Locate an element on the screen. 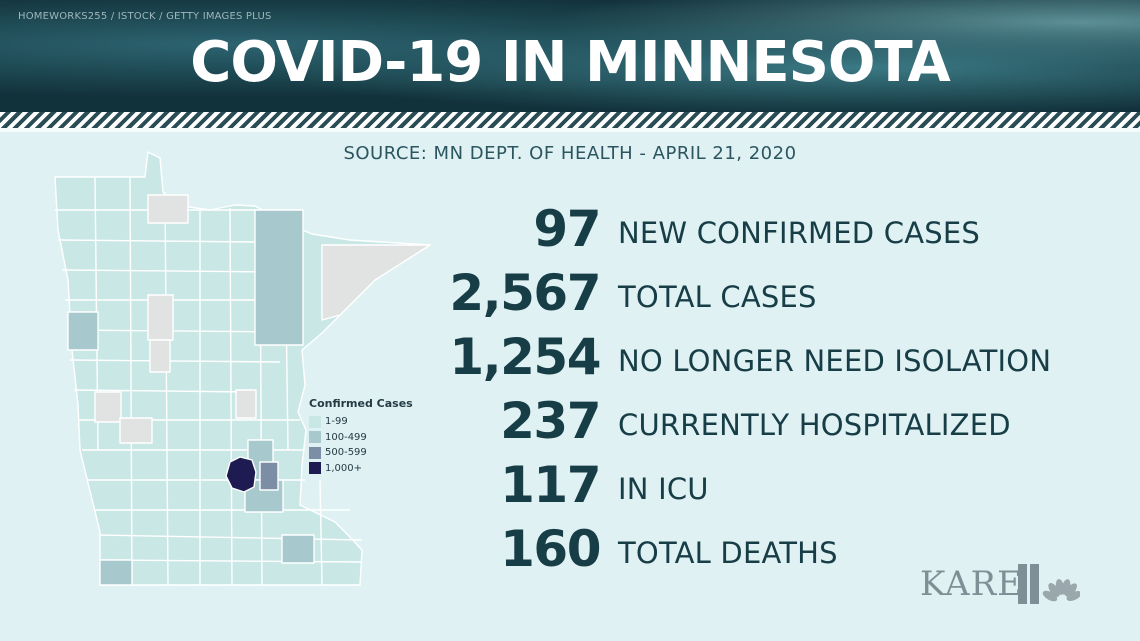  kare11-logo: KARE is located at coordinates (1002, 584).